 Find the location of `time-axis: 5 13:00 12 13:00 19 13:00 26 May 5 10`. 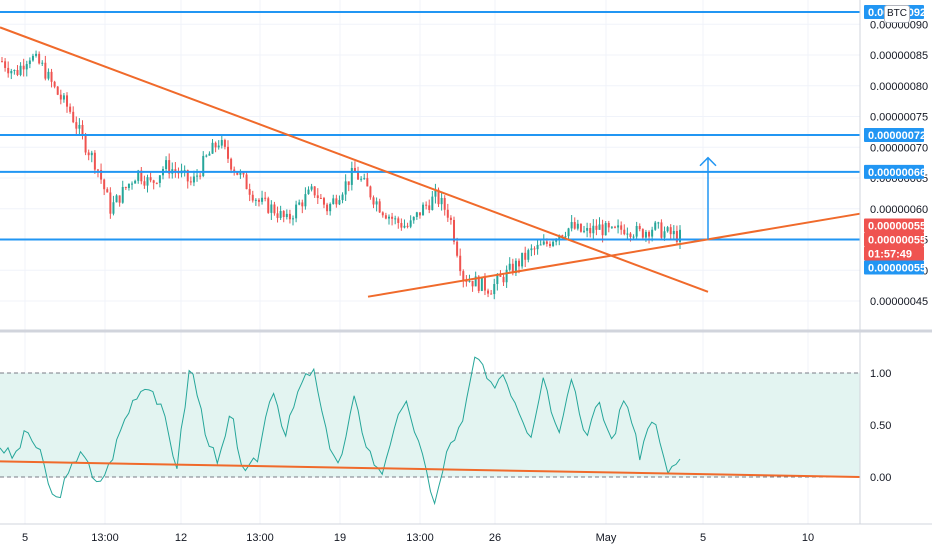

time-axis: 5 13:00 12 13:00 19 13:00 26 May 5 10 is located at coordinates (418, 538).